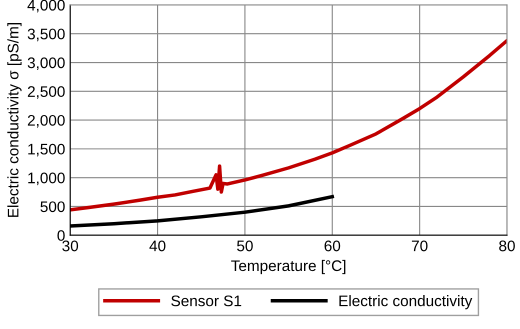  What do you see at coordinates (70, 246) in the screenshot?
I see `x-tick-label: 30` at bounding box center [70, 246].